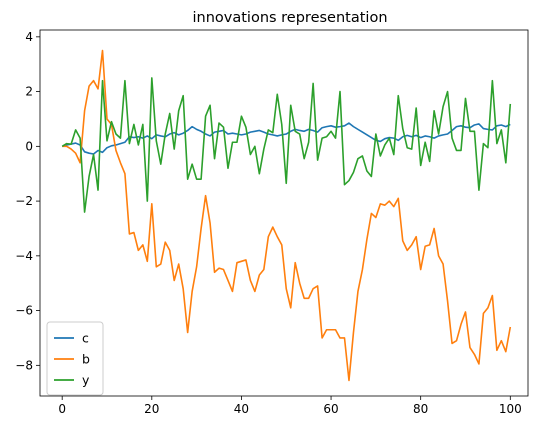 This screenshot has height=433, width=546. Describe the element at coordinates (86, 359) in the screenshot. I see `legend-label-b: b` at that location.